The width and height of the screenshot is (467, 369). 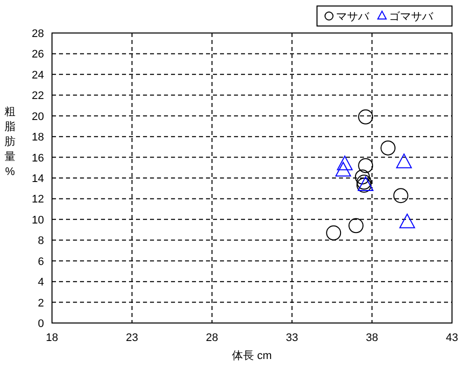 What do you see at coordinates (38, 179) in the screenshot?
I see `y-tick-label: 14` at bounding box center [38, 179].